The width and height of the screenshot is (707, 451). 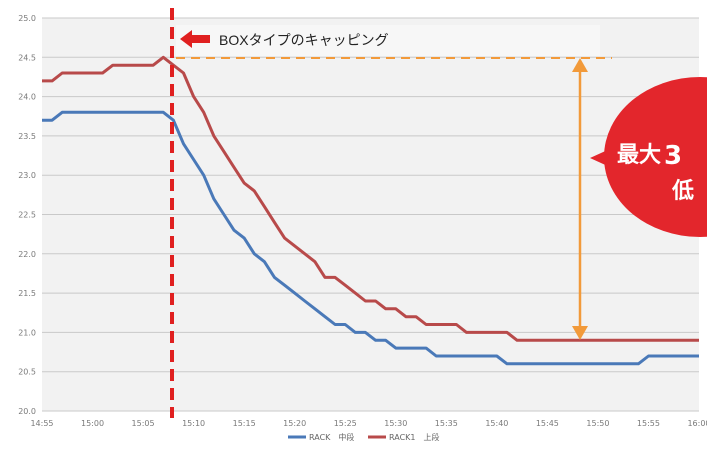 I want to click on y-tick-label: 22.5, so click(x=27, y=215).